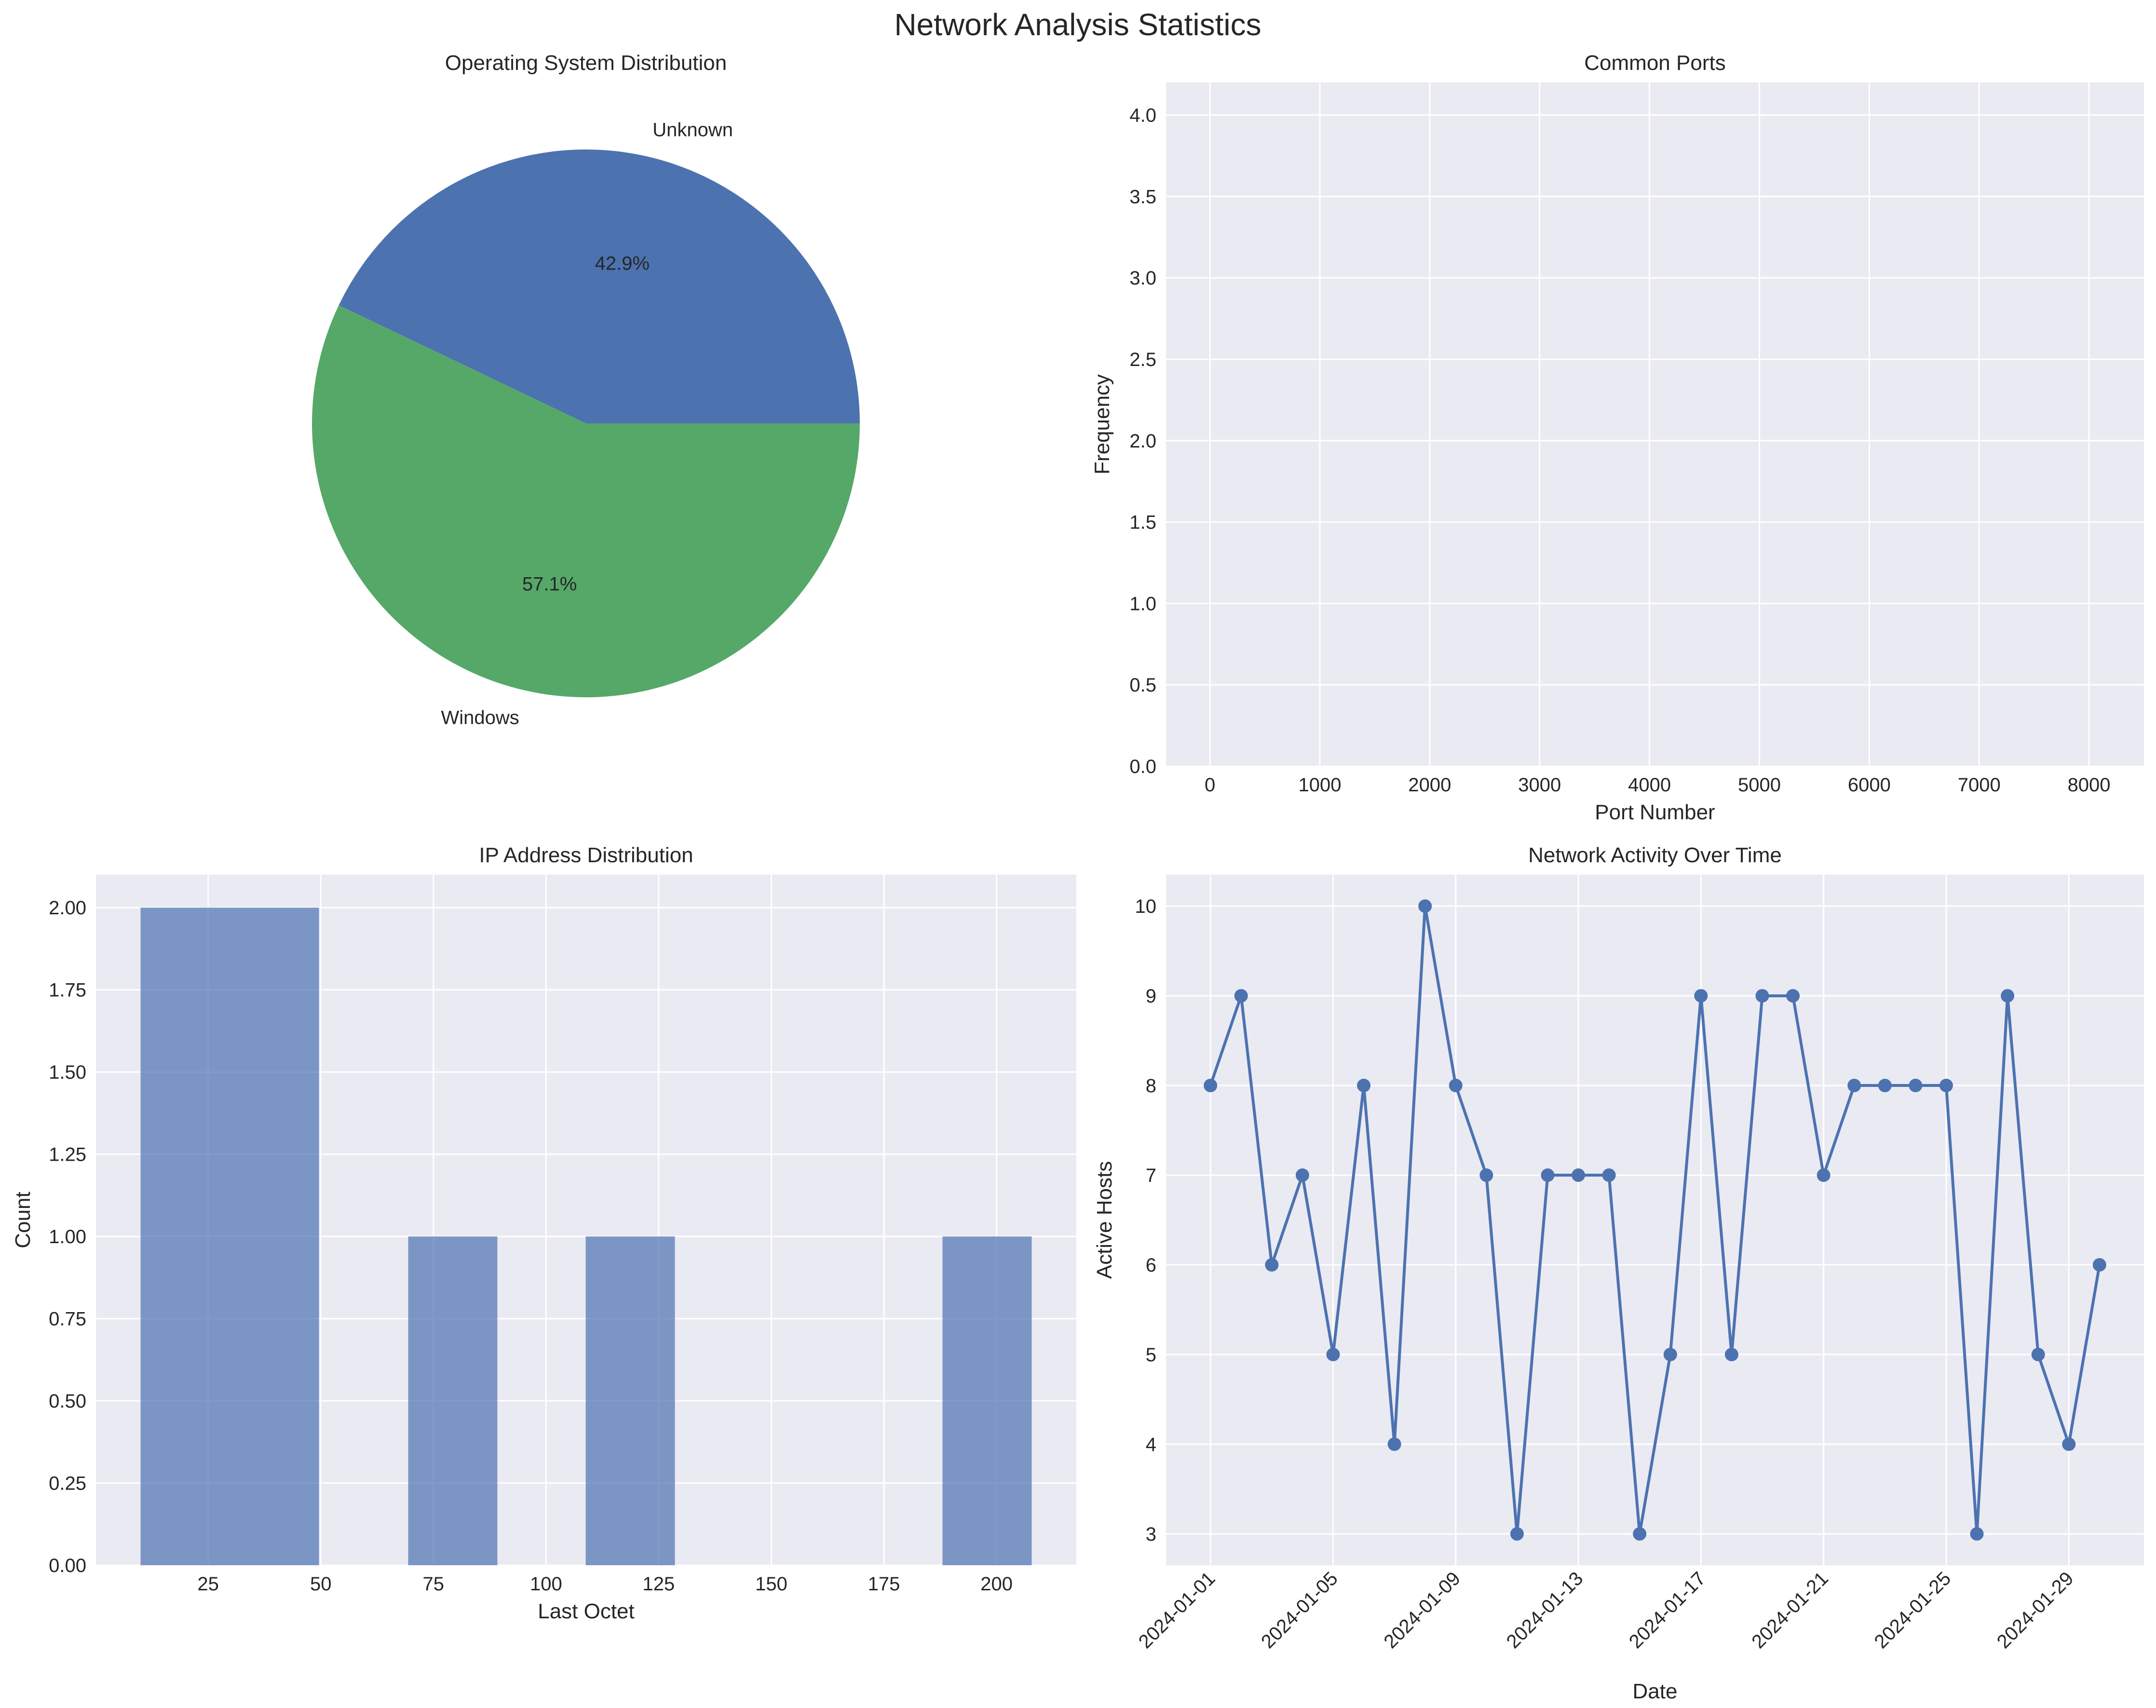  What do you see at coordinates (587, 1611) in the screenshot?
I see `ip-xlabel: Last Octet` at bounding box center [587, 1611].